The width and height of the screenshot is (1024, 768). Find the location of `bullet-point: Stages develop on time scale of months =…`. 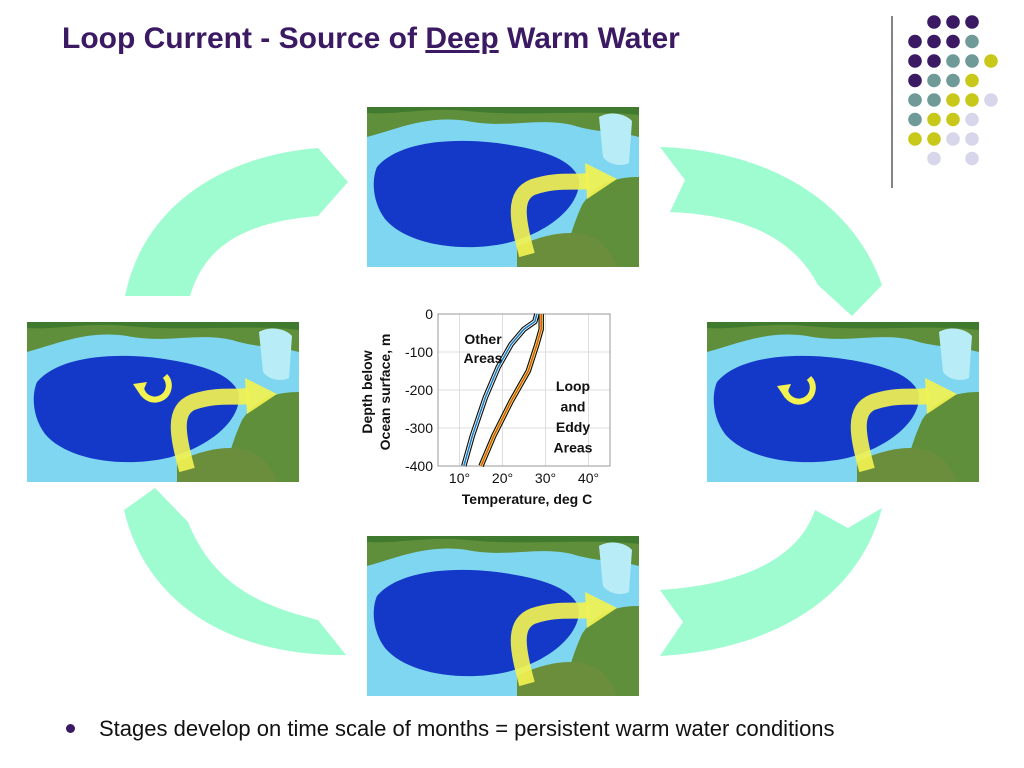

bullet-point: Stages develop on time scale of months =… is located at coordinates (450, 729).